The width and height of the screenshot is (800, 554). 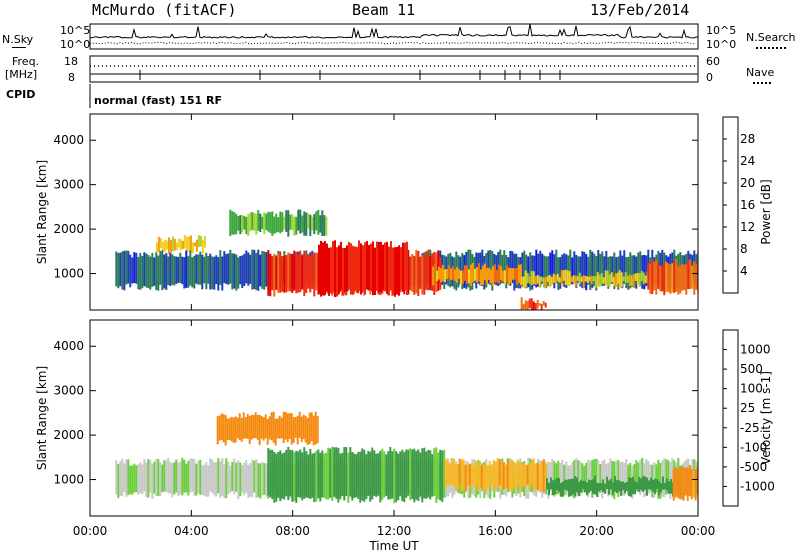 What do you see at coordinates (762, 83) in the screenshot?
I see `nave-legend-dots` at bounding box center [762, 83].